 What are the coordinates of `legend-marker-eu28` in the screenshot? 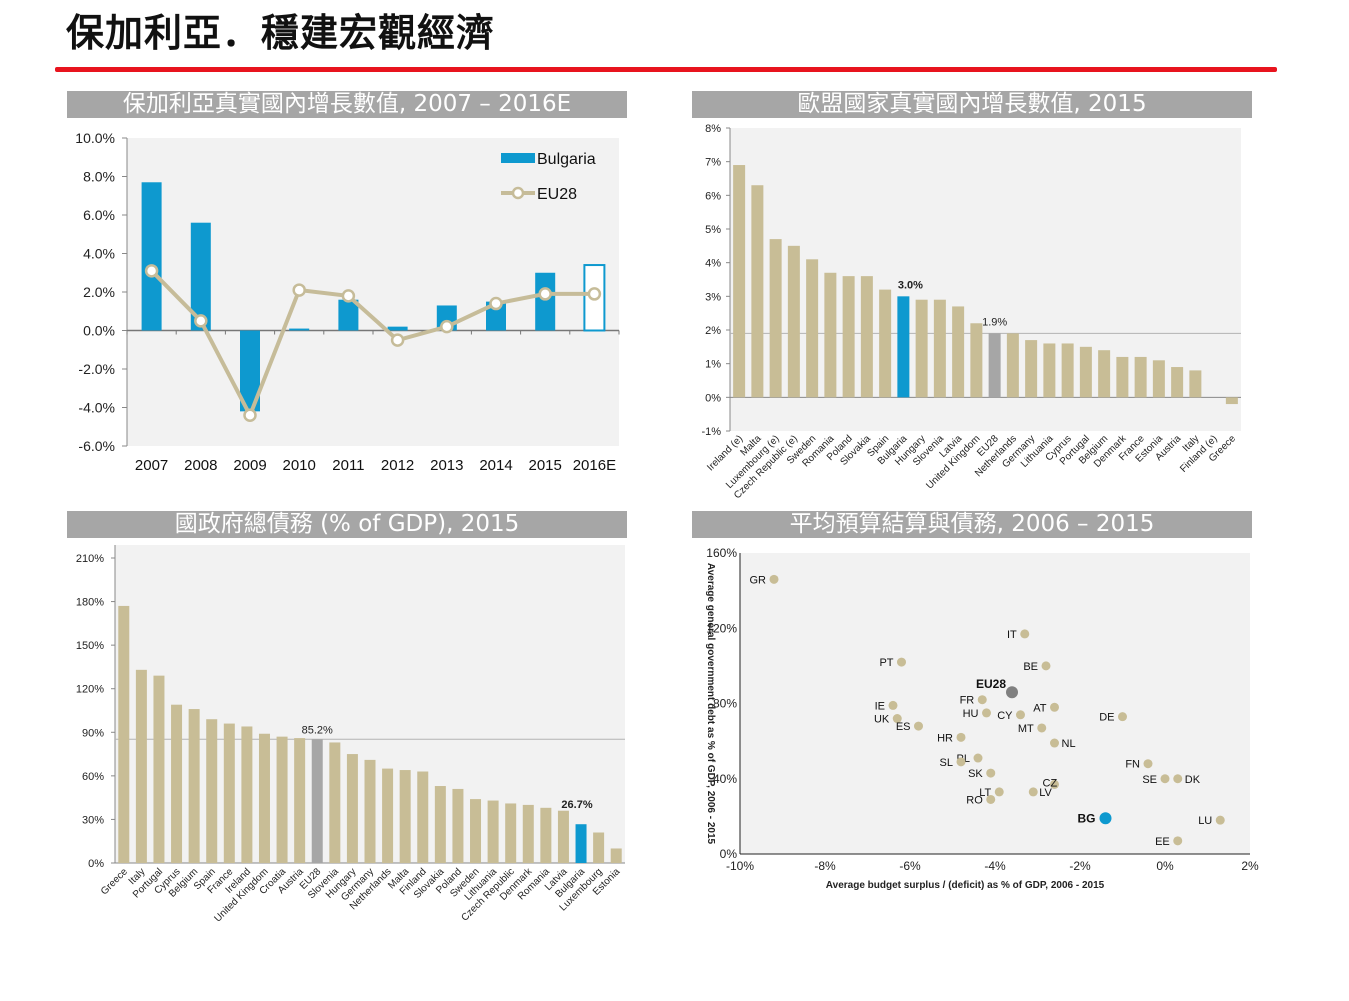 It's located at (518, 193).